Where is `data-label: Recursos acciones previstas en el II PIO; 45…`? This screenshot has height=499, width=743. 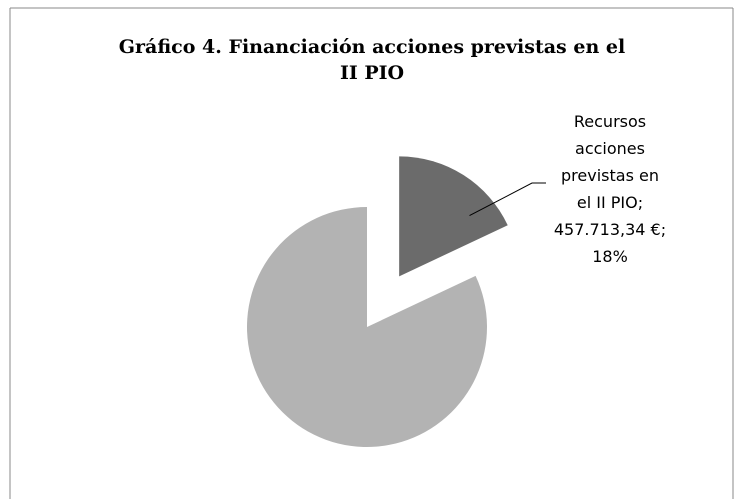 data-label: Recursos acciones previstas en el II PIO; 45… is located at coordinates (610, 189).